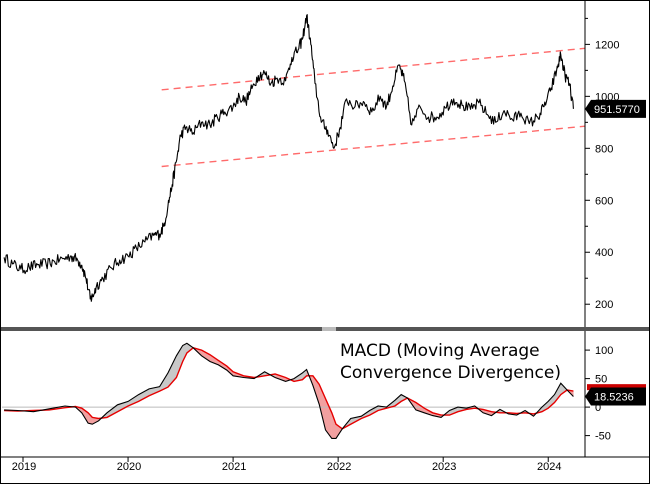 The width and height of the screenshot is (650, 484). I want to click on lower-channel-line, so click(373, 146).